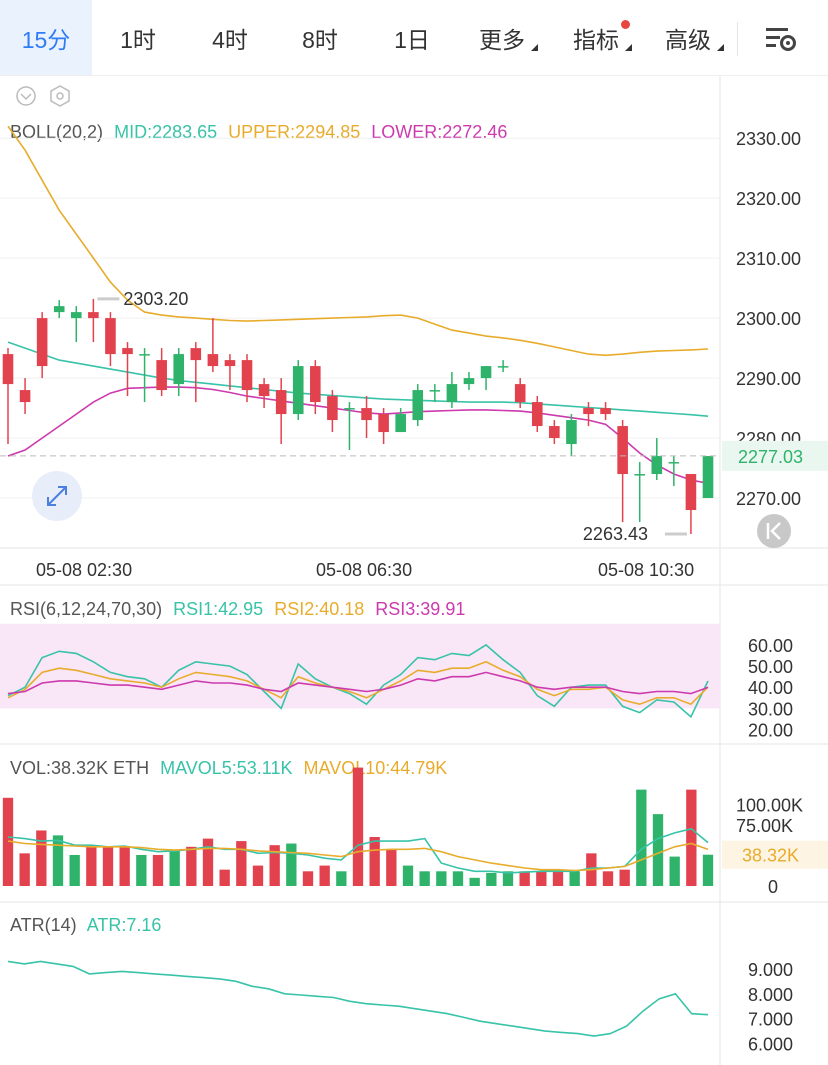 This screenshot has width=828, height=1065. What do you see at coordinates (768, 199) in the screenshot?
I see `price-tick-label: 2320.00` at bounding box center [768, 199].